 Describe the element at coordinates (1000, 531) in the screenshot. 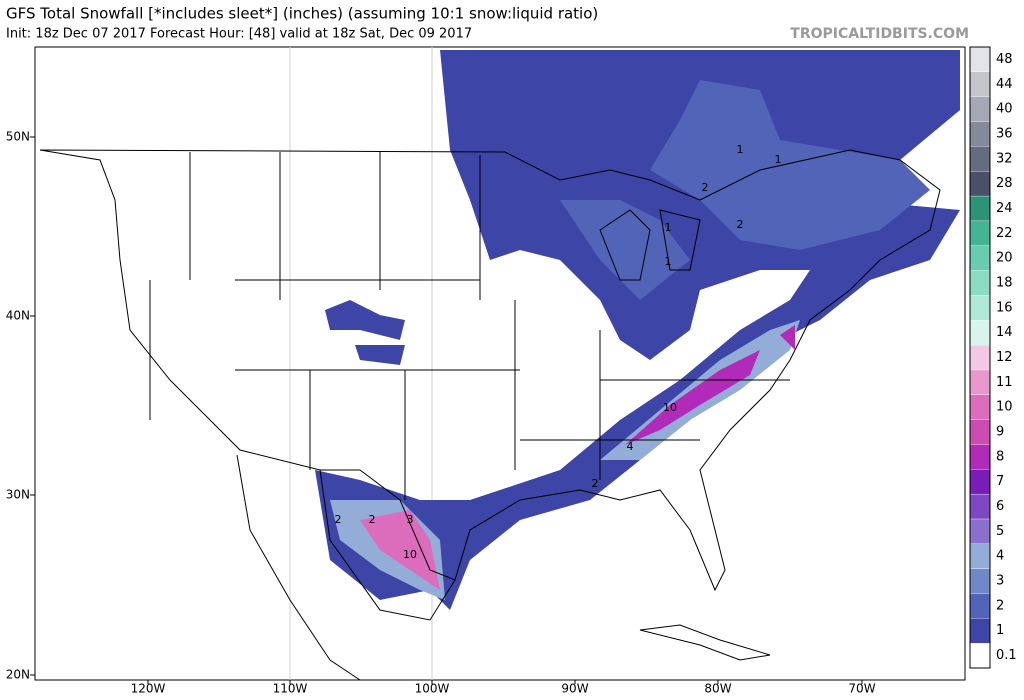

I see `colorbar-label: 5` at that location.